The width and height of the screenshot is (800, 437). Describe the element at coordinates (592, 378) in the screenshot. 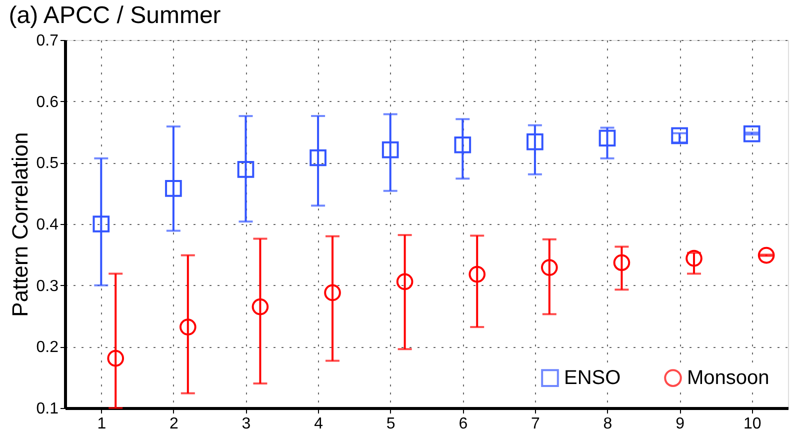

I see `legend-label: ENSO` at that location.